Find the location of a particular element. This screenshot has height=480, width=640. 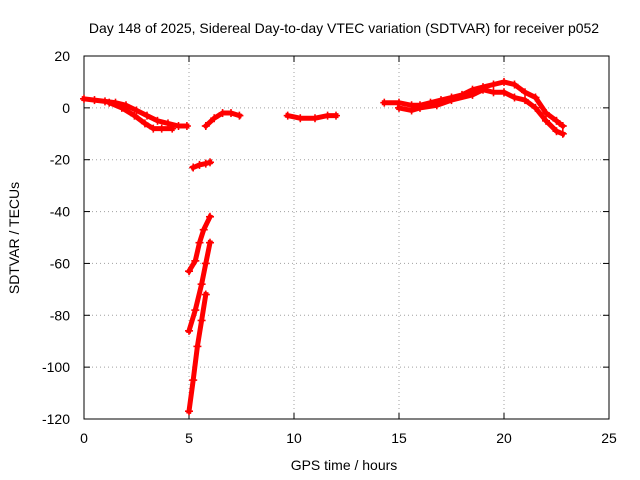

y-tick-label: -60 is located at coordinates (60, 263).